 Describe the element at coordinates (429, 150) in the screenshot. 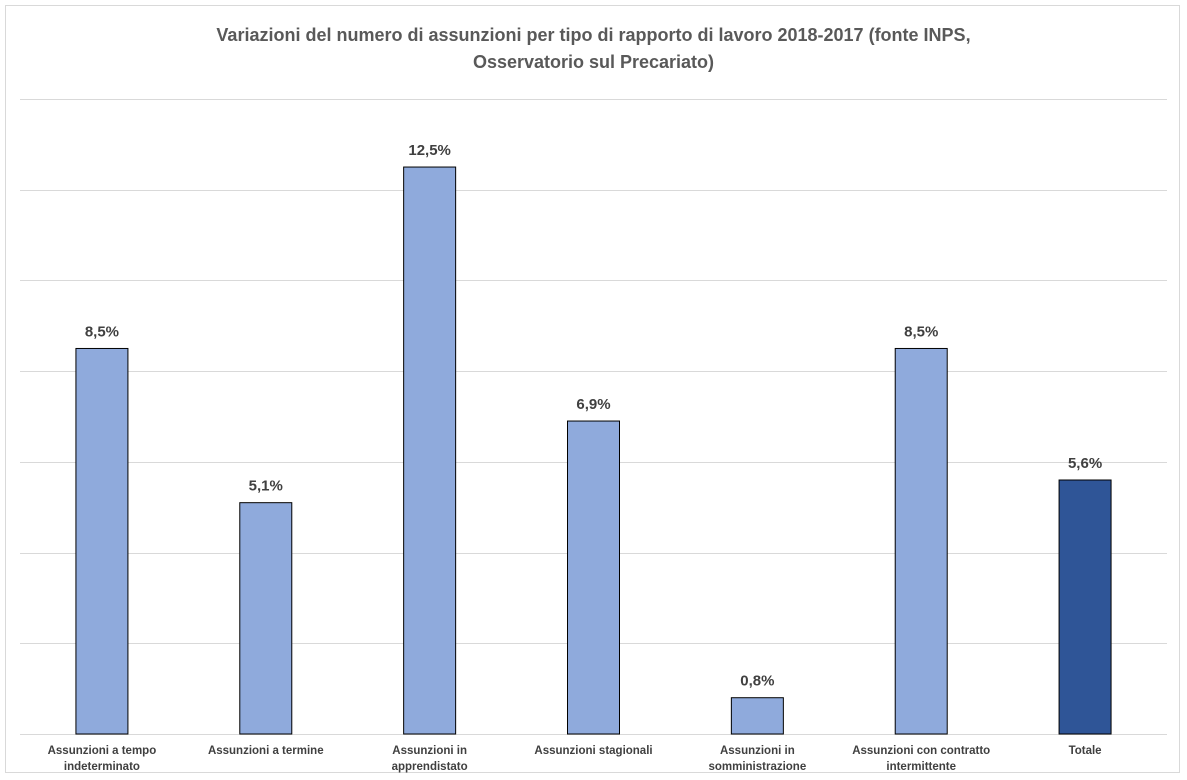

I see `data-label: 12,5%` at that location.